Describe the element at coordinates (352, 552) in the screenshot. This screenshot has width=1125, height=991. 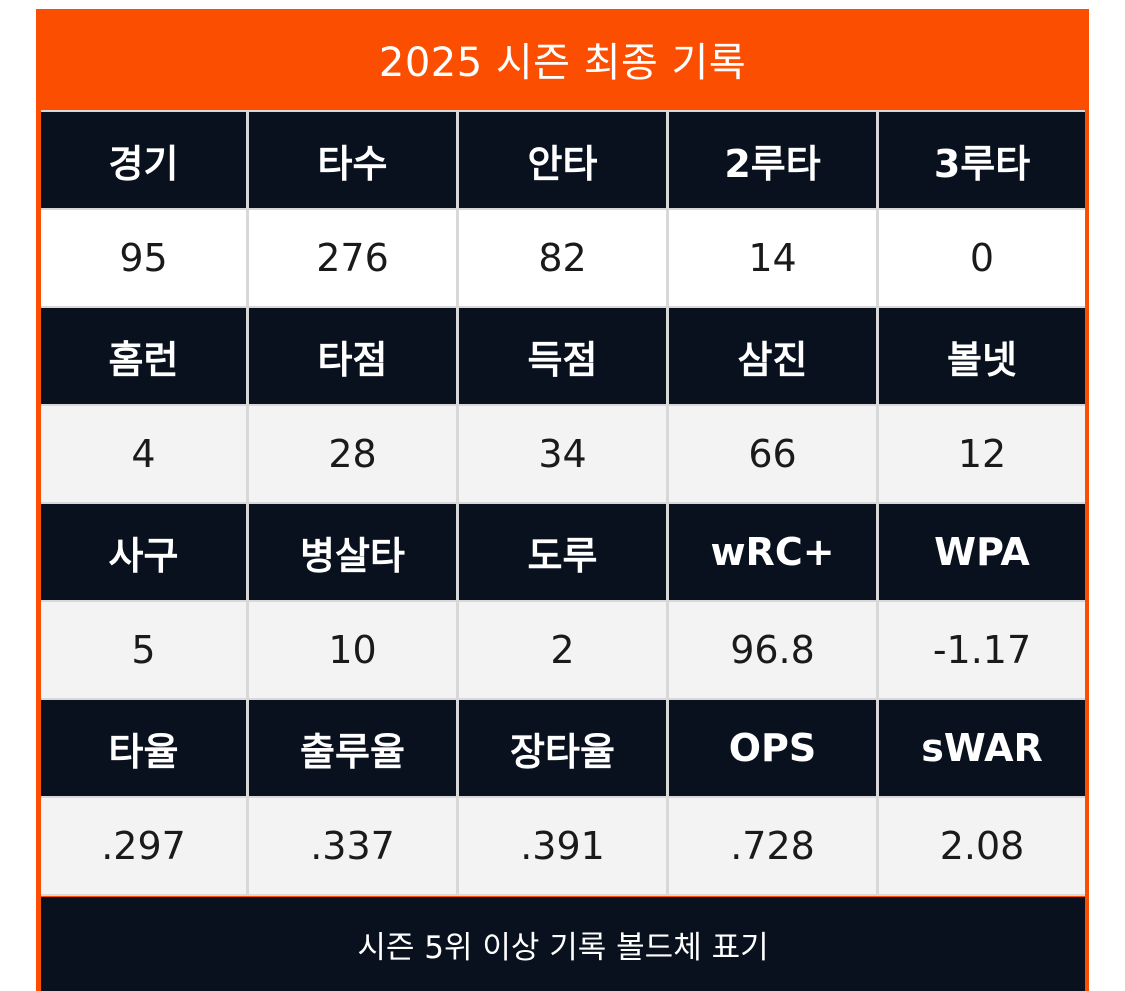
I see `stat-header: 병살타` at that location.